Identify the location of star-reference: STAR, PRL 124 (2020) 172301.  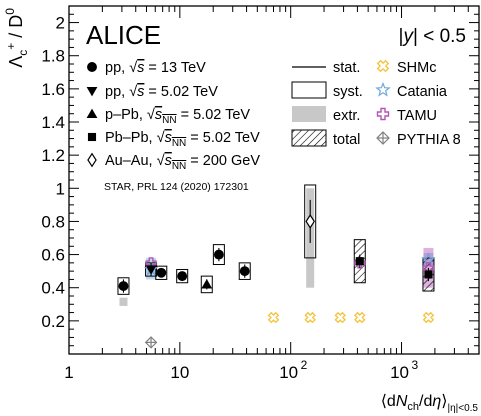
(176, 187).